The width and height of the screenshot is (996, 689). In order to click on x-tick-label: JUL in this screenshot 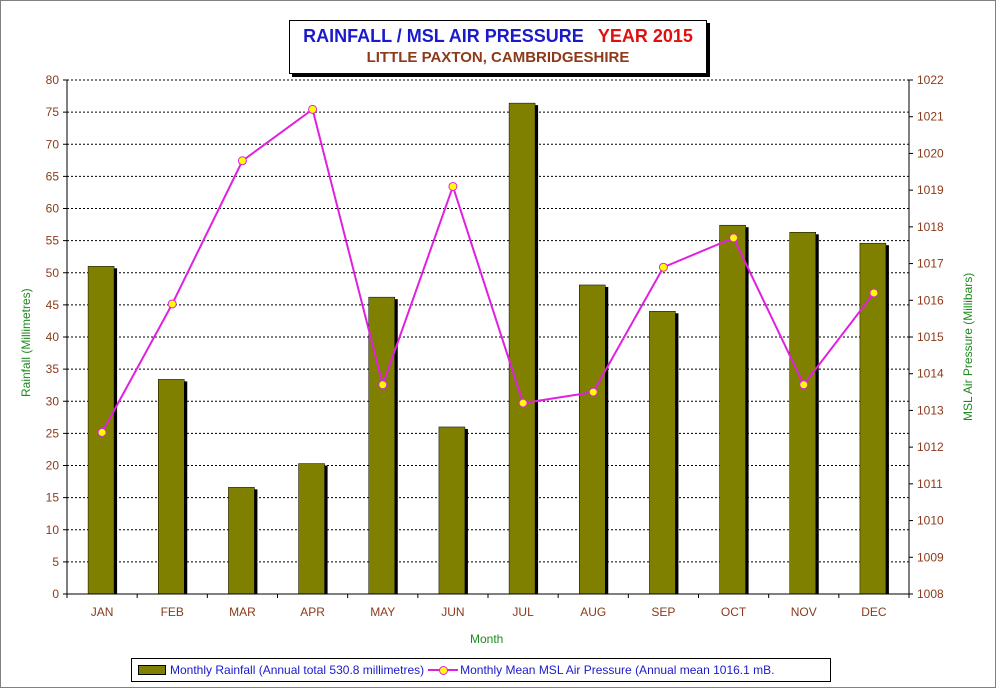, I will do `click(523, 612)`.